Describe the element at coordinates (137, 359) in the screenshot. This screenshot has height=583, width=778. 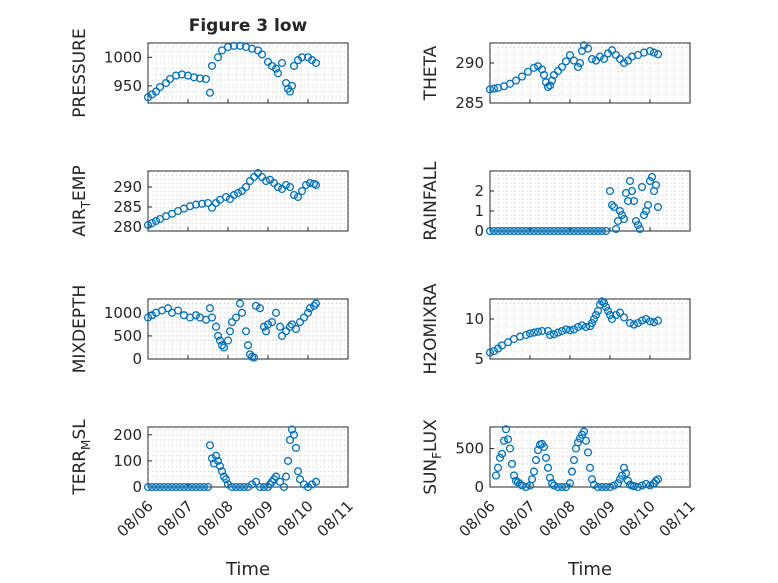
I see `y-tick-label: 0` at that location.